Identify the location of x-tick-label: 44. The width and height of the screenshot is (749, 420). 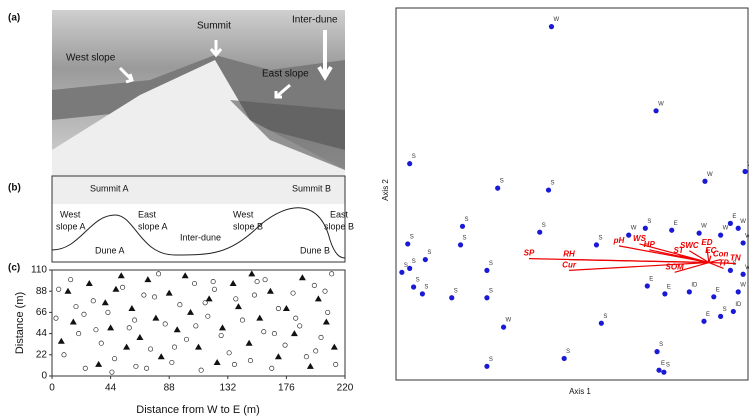
(111, 388).